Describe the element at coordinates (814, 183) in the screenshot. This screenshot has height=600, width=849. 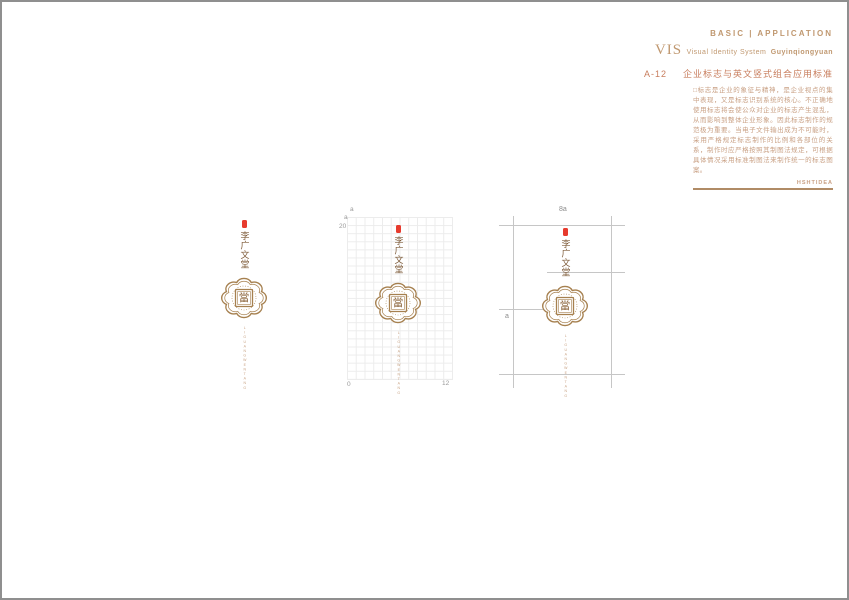
I see `studio-mark: HSHTIDEA` at that location.